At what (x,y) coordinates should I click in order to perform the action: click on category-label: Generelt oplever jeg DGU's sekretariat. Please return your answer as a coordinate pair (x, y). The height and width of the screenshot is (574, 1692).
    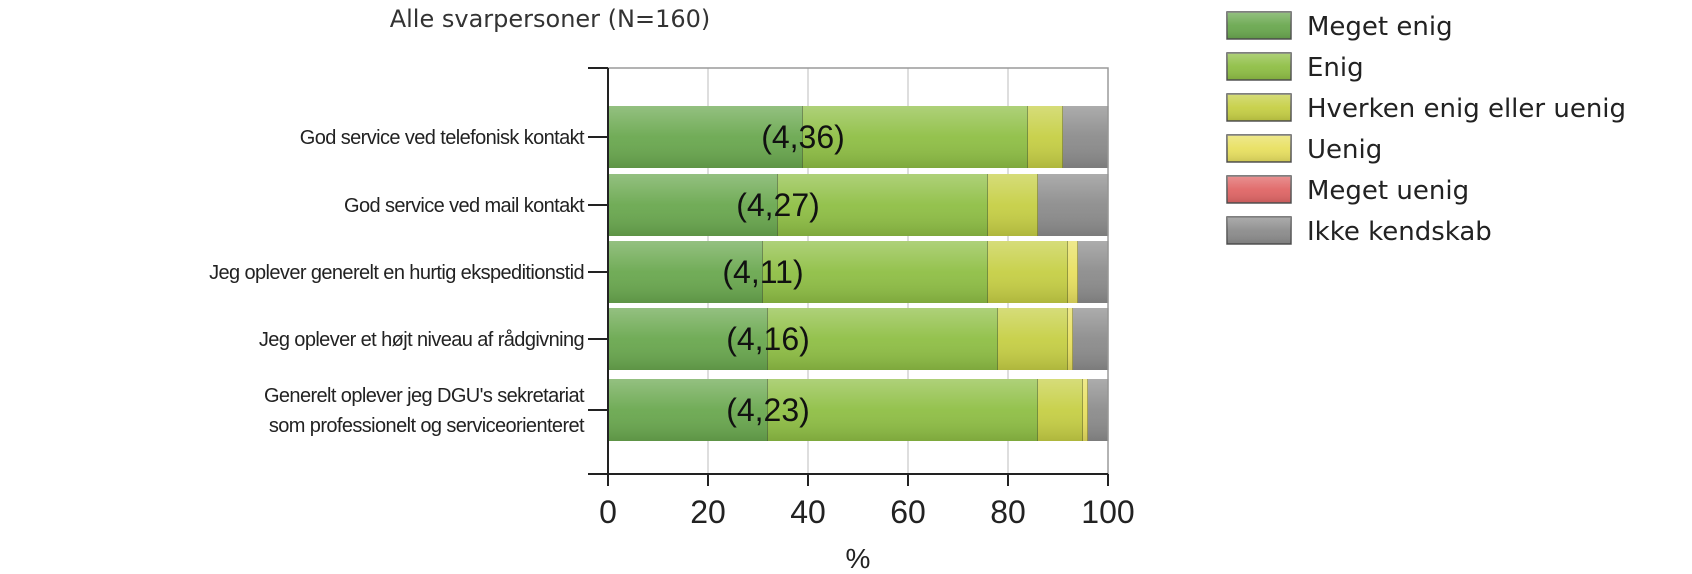
    Looking at the image, I should click on (424, 396).